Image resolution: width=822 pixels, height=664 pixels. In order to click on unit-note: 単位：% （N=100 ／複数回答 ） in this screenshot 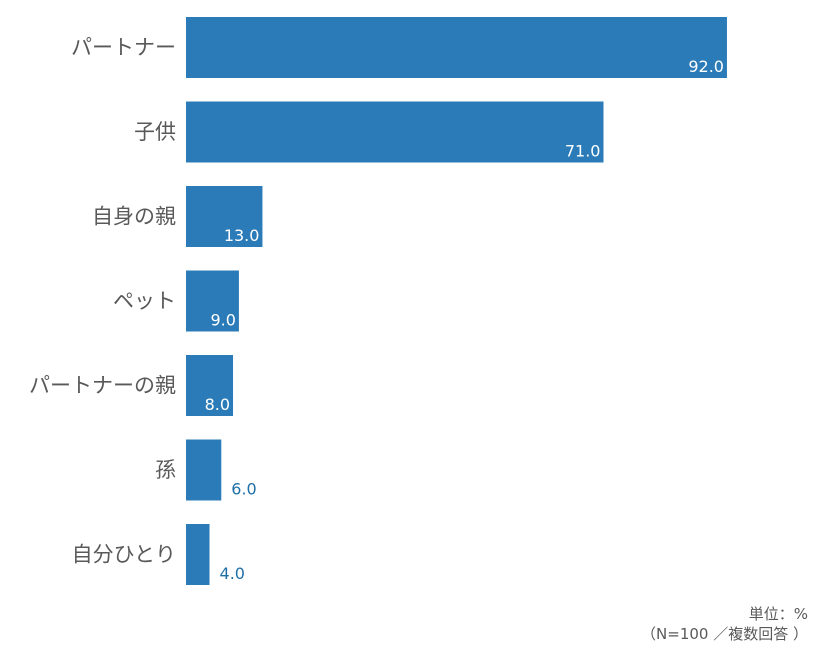, I will do `click(678, 624)`.